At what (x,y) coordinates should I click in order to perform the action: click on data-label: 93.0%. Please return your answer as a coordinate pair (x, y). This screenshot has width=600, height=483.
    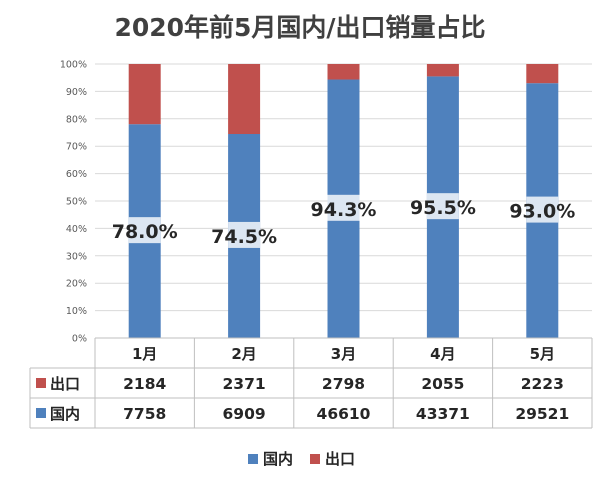
    Looking at the image, I should click on (542, 212).